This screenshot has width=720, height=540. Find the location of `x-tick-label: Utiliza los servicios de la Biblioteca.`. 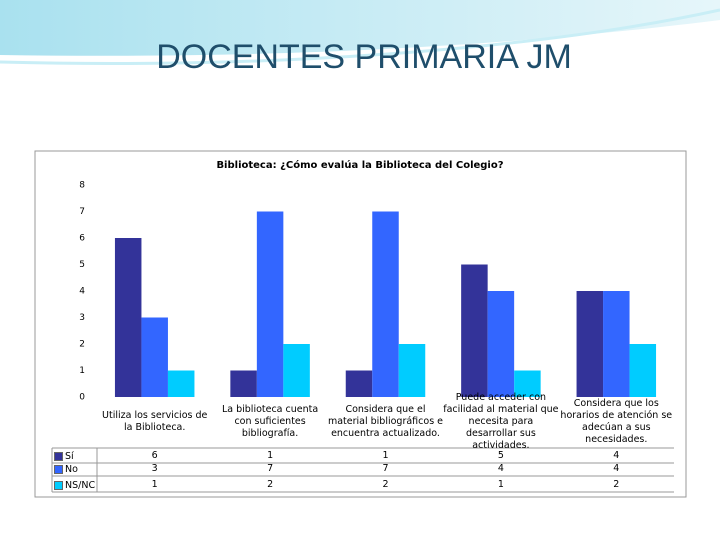

x-tick-label: Utiliza los servicios de la Biblioteca. is located at coordinates (155, 421).